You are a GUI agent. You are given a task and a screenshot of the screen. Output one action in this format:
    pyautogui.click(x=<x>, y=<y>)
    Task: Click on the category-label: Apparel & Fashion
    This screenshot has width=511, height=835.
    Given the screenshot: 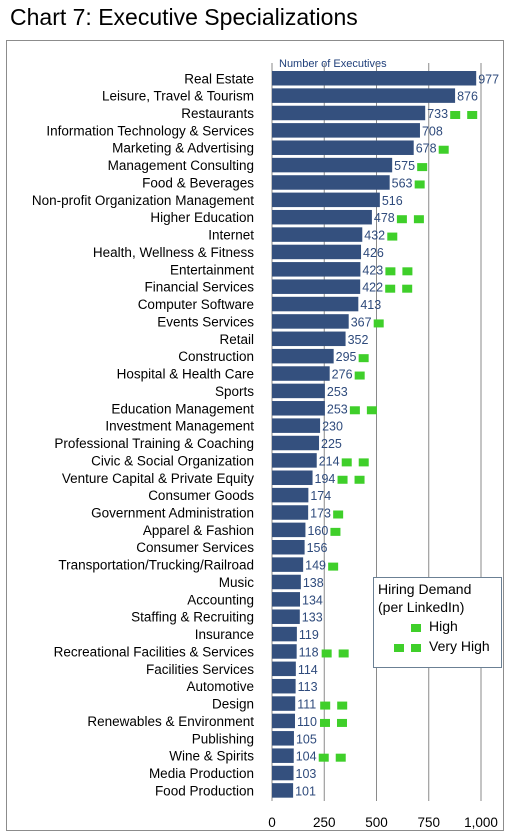 What is the action you would take?
    pyautogui.click(x=198, y=530)
    